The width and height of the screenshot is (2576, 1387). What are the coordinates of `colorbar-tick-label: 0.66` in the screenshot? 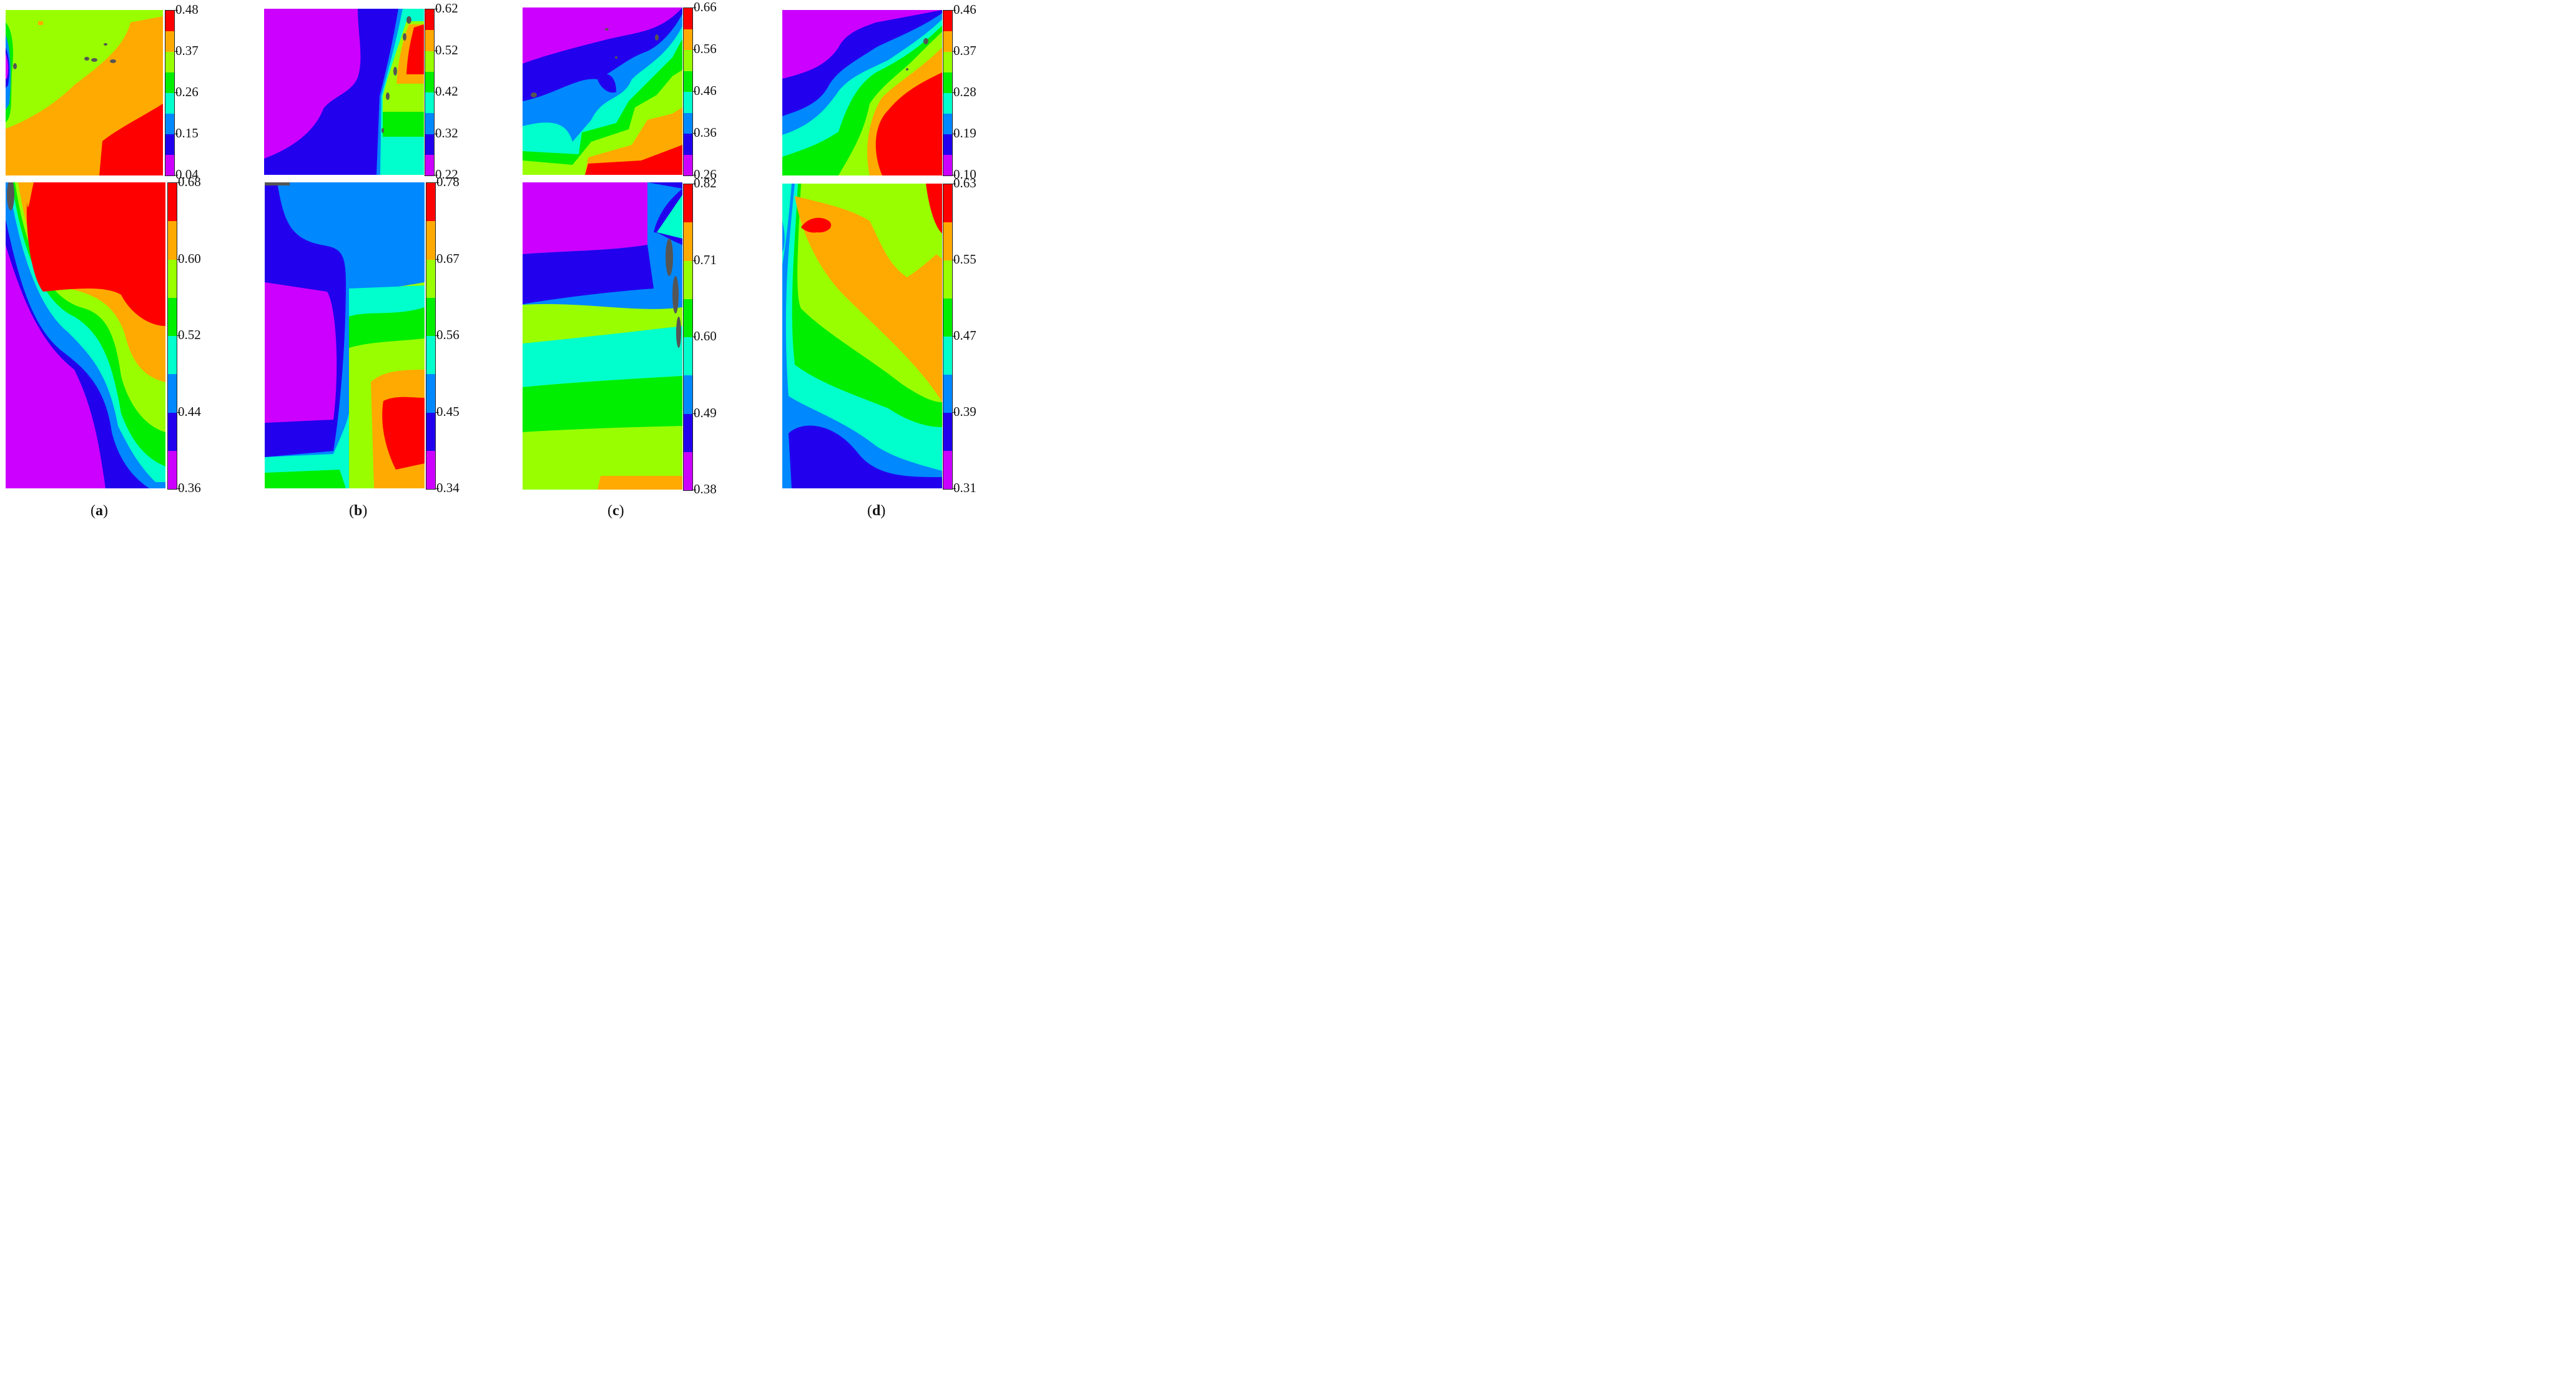 It's located at (705, 7).